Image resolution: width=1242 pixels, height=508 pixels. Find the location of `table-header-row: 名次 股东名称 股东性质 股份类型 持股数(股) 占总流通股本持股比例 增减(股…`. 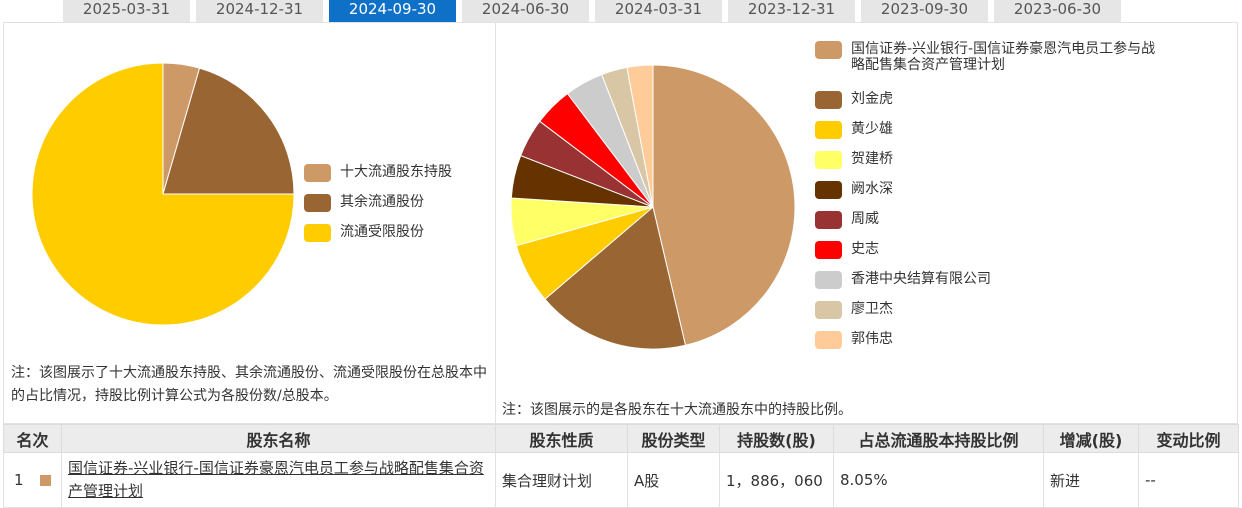

table-header-row: 名次 股东名称 股东性质 股份类型 持股数(股) 占总流通股本持股比例 增减(股… is located at coordinates (621, 438).